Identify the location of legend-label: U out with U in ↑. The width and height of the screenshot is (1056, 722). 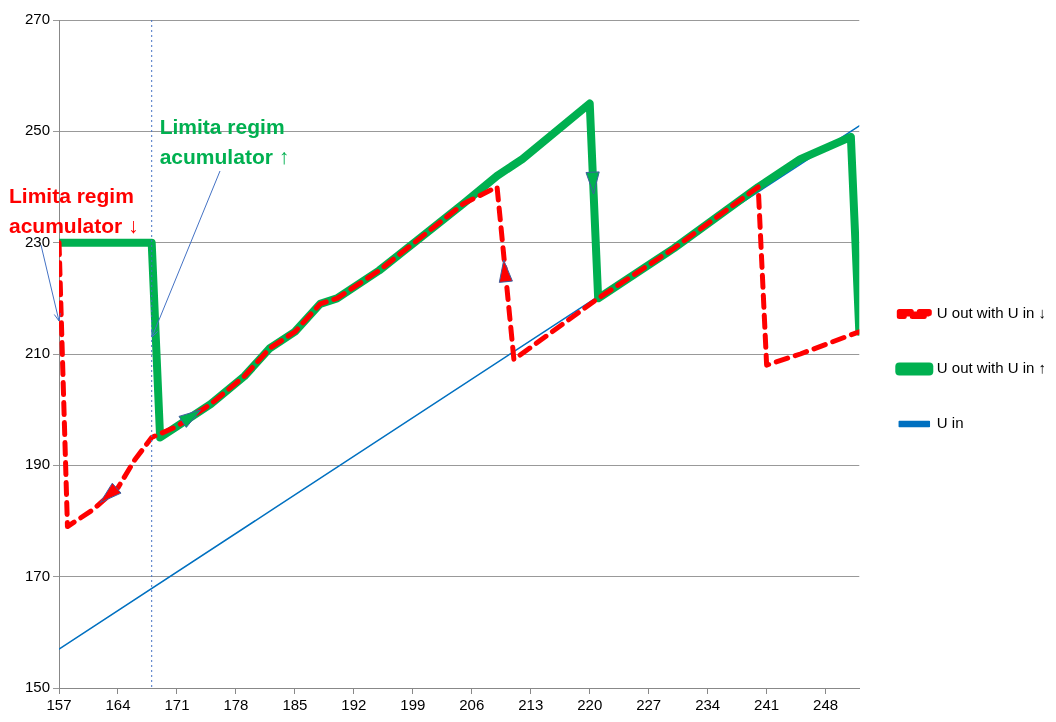
(991, 368).